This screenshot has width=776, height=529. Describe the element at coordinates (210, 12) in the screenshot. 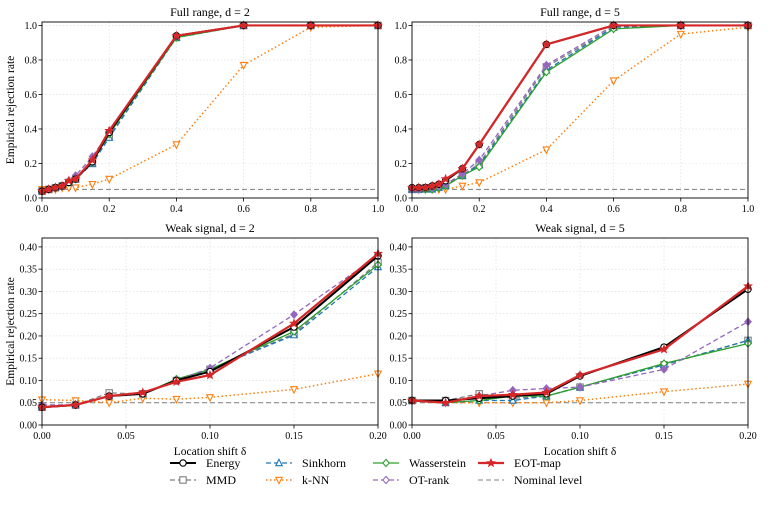

I see `panel-title: Full range, d = 2` at that location.